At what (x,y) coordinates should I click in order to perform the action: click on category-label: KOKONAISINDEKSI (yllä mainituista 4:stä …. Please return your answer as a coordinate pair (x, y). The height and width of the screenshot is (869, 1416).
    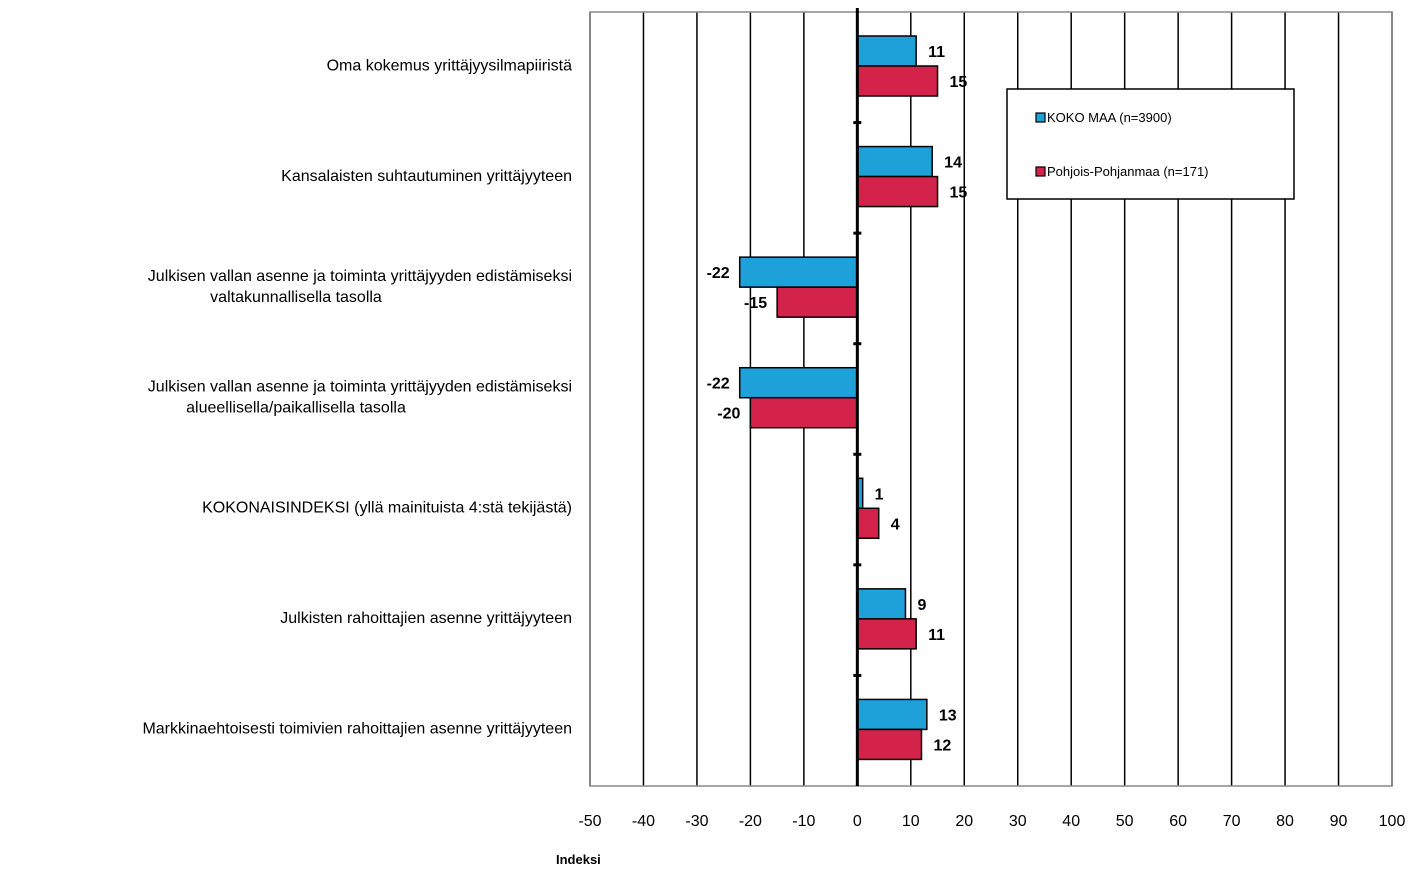
    Looking at the image, I should click on (387, 508).